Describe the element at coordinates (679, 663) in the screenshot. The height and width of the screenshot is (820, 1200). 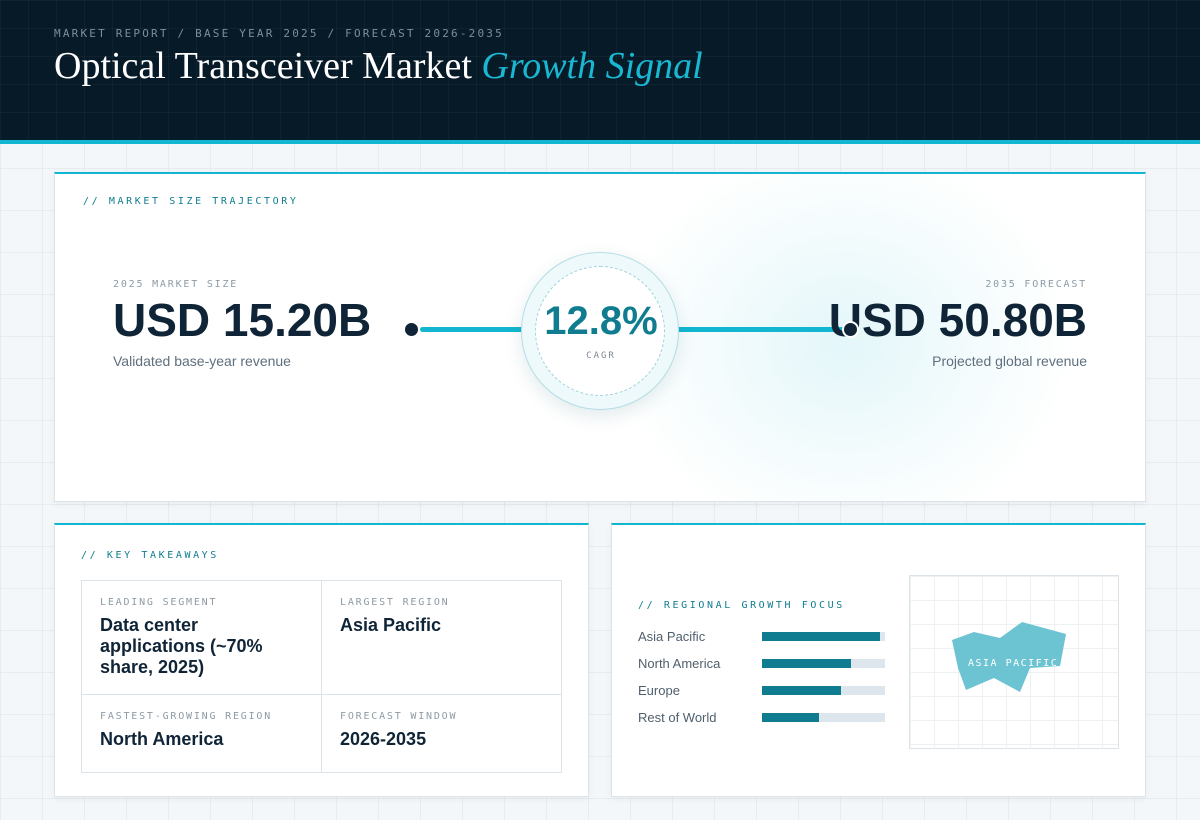
I see `bar-label-north-america: North America` at that location.